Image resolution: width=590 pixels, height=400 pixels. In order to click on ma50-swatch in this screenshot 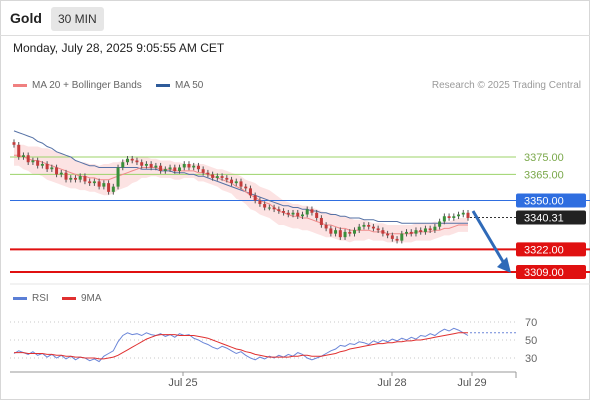, I will do `click(163, 85)`.